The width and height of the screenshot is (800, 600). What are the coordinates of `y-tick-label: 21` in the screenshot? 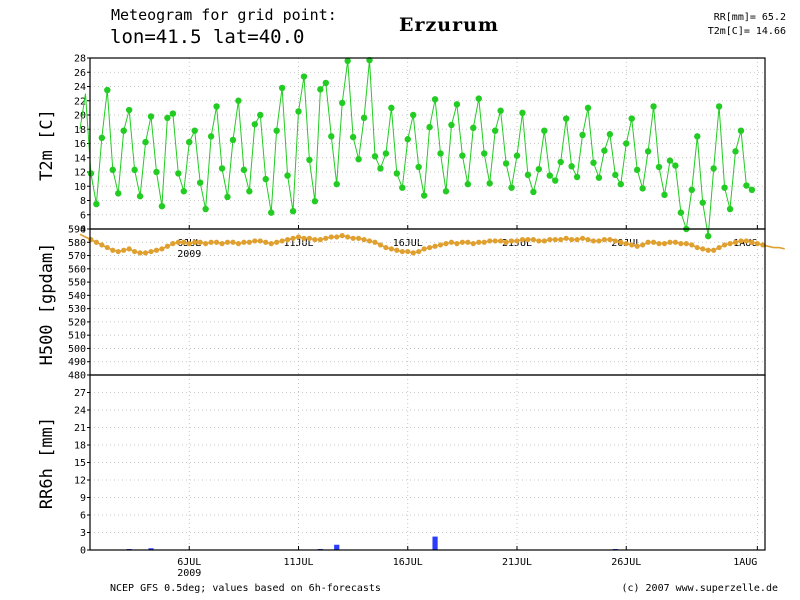 It's located at (80, 428).